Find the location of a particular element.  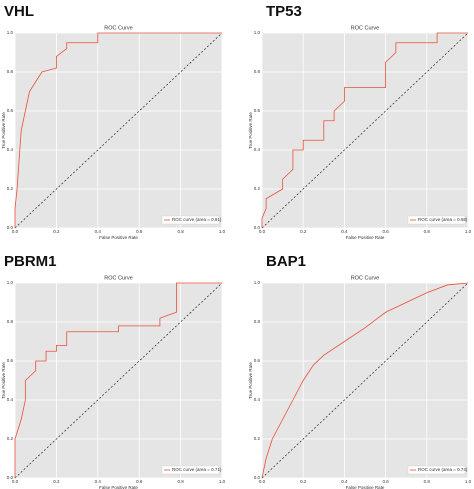

panel-label: TP53 is located at coordinates (284, 11).